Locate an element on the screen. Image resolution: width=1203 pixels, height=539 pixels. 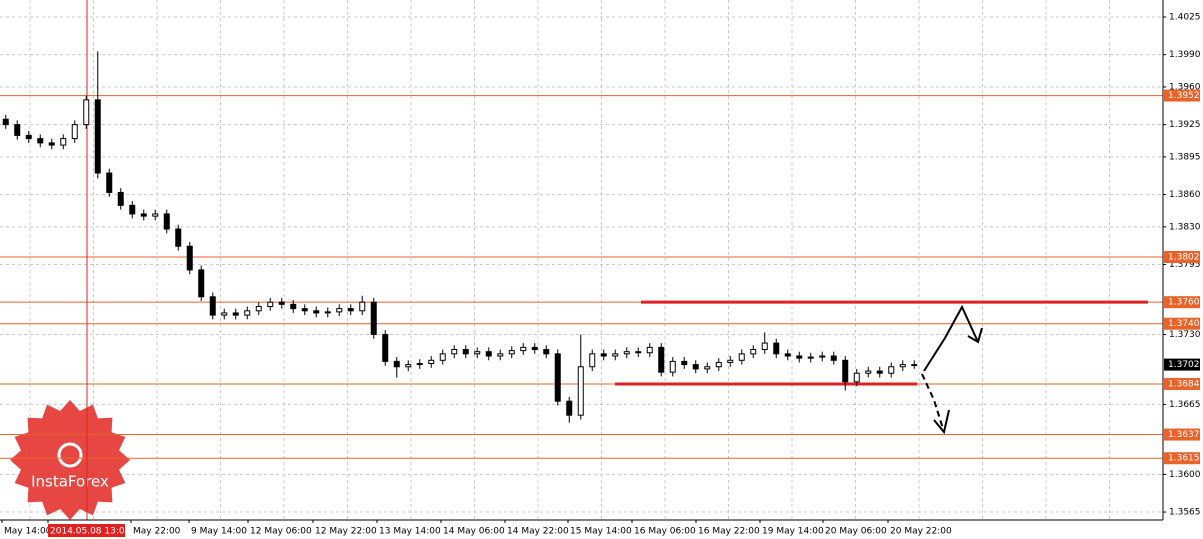
x-tick-label: 20 May 22:00 is located at coordinates (921, 532).